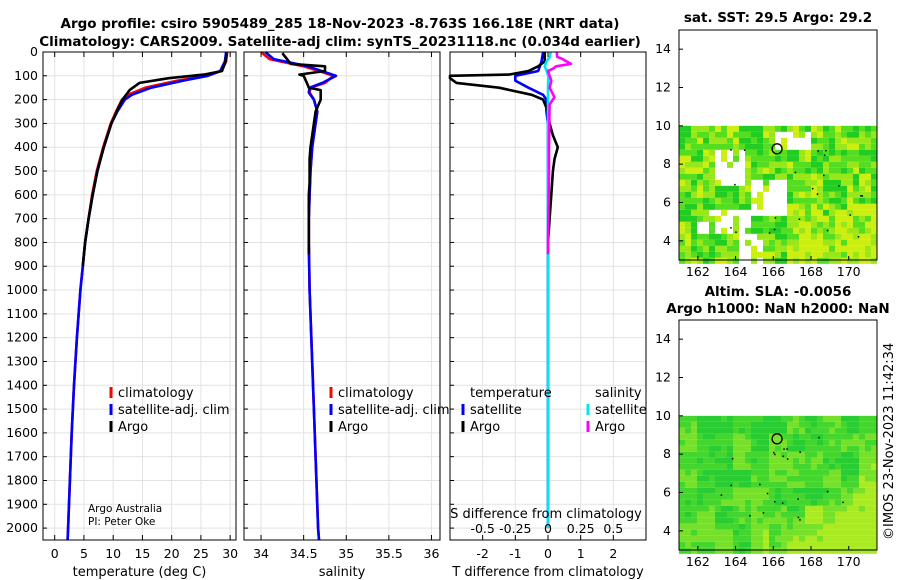  I want to click on series-line-t-argo, so click(504, 153).